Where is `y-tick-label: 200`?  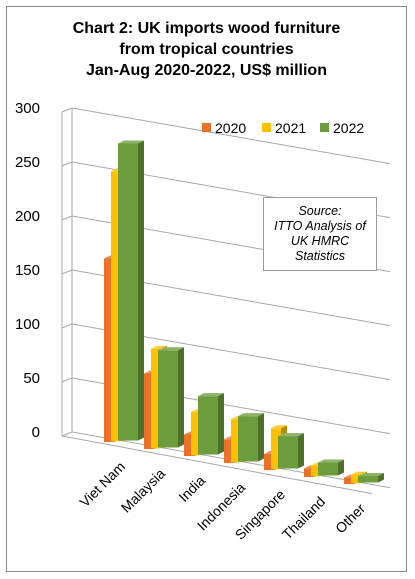
y-tick-label: 200 is located at coordinates (27, 216).